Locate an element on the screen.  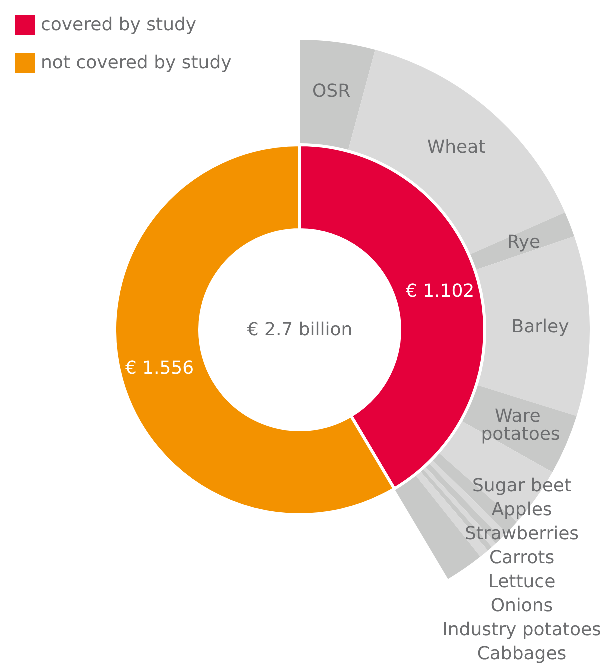
slice-label: Rye is located at coordinates (524, 242).